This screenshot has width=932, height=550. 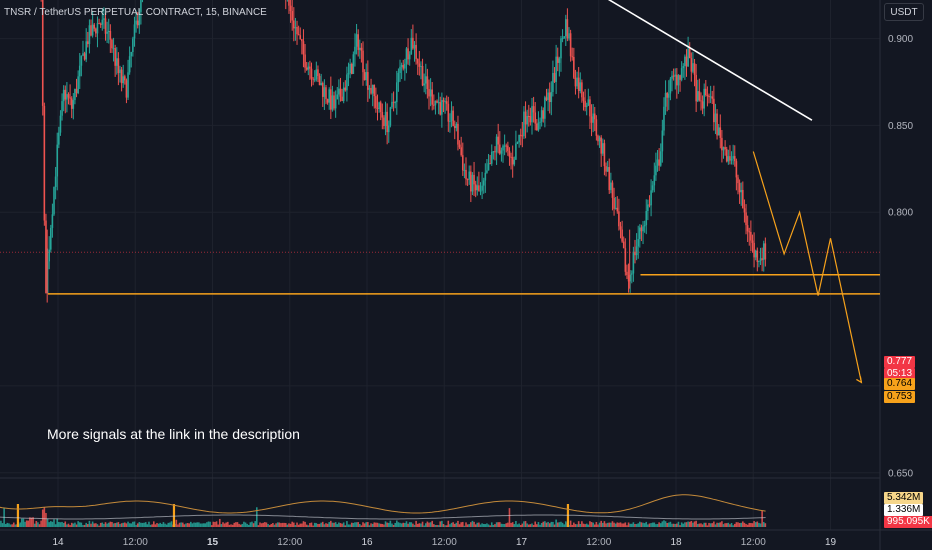 I want to click on currency-button: USDT, so click(x=904, y=12).